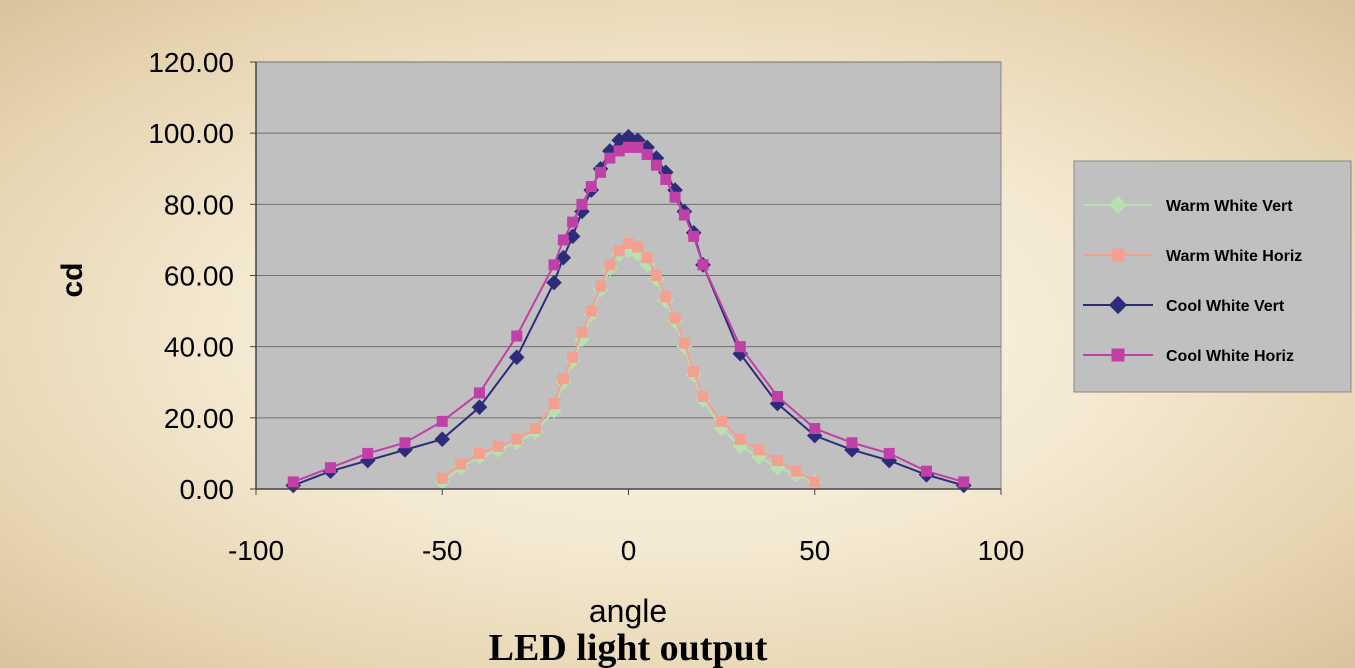  I want to click on y-tick-label: 60.00, so click(199, 276).